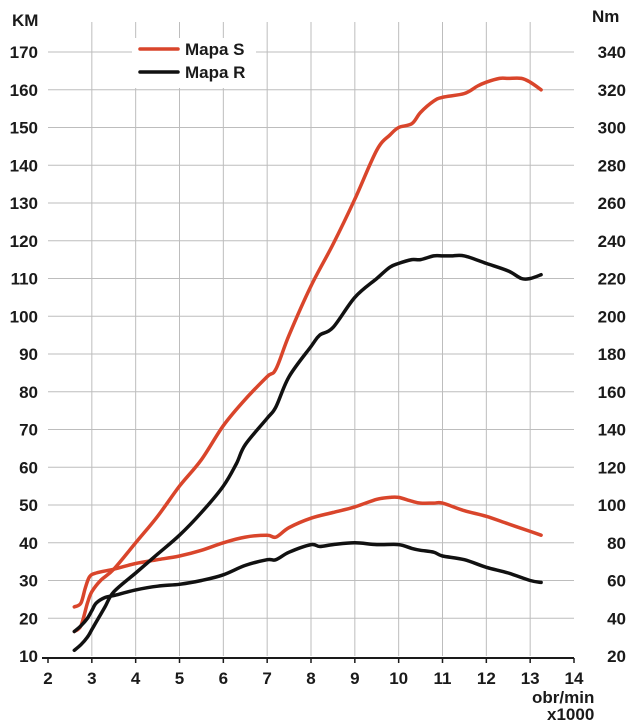  What do you see at coordinates (24, 241) in the screenshot?
I see `left-tick-label-120: 120` at bounding box center [24, 241].